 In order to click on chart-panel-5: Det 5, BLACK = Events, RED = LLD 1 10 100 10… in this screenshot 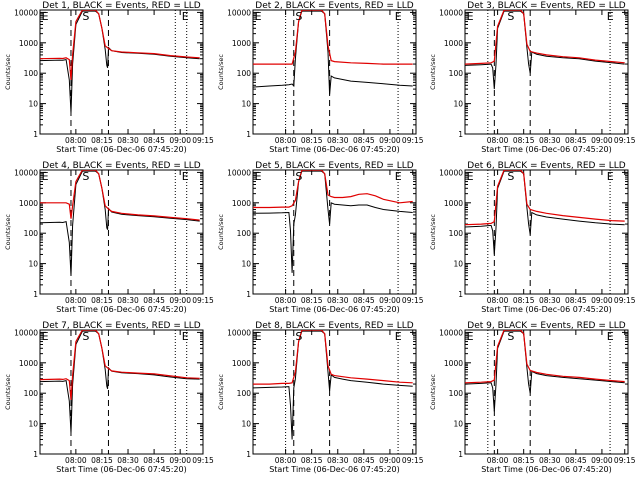, I will do `click(320, 237)`.